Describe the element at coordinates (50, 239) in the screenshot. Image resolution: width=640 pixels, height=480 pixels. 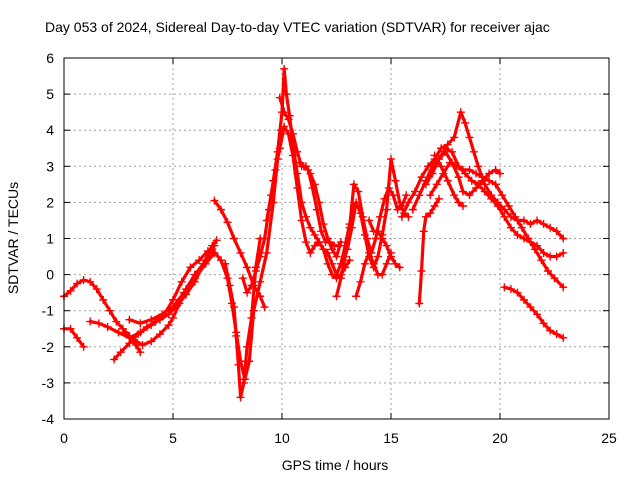
I see `y-tick-label: 1` at that location.